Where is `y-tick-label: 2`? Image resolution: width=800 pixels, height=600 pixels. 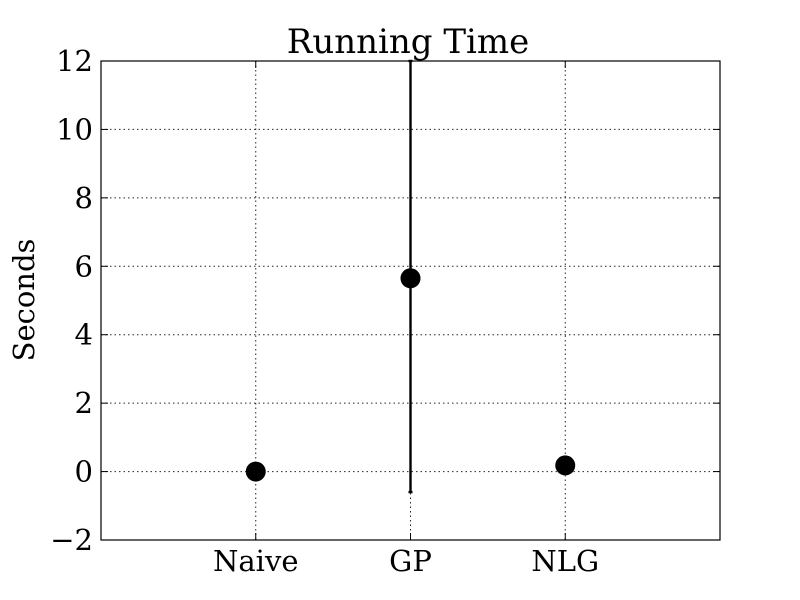
y-tick-label: 2 is located at coordinates (84, 403).